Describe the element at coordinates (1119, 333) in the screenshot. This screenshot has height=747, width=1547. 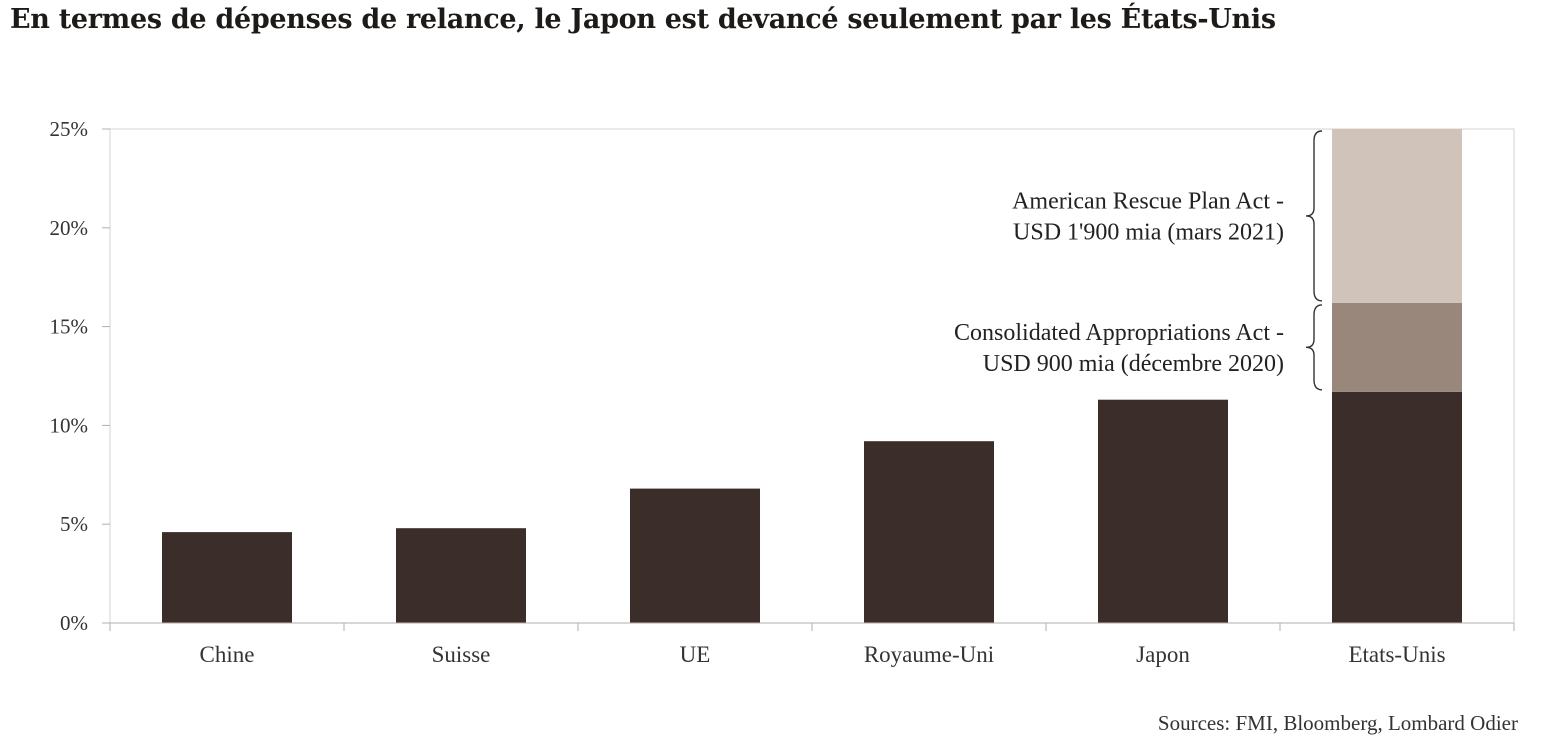
I see `annotation-text: Consolidated Appropriations Act -` at that location.